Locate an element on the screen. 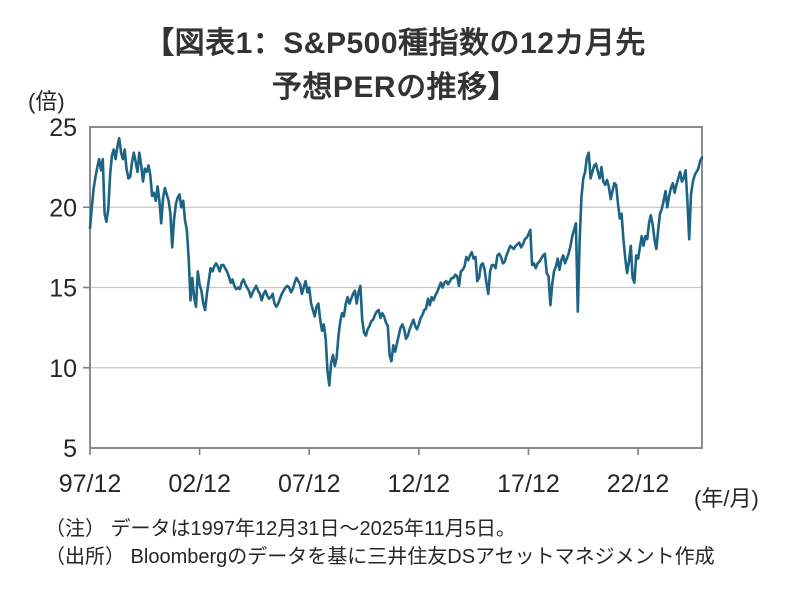  x-tick-label: 02/12 is located at coordinates (199, 484).